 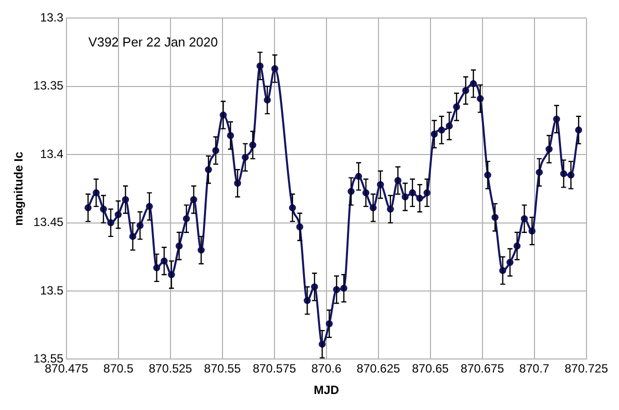 I want to click on text: V392 Per 22 Jan 2020, so click(x=153, y=42).